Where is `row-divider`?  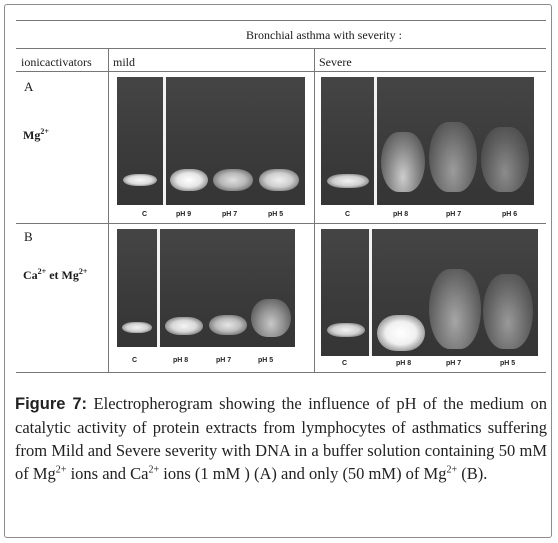 row-divider is located at coordinates (281, 223).